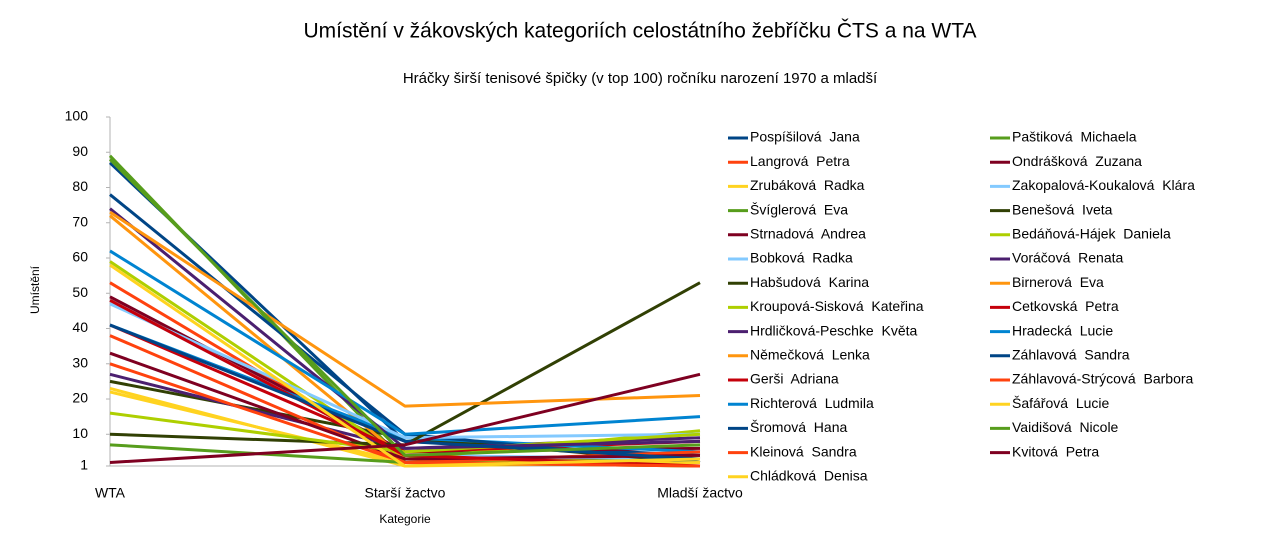  Describe the element at coordinates (1103, 185) in the screenshot. I see `legend-label: Zakopalová-Koukalová Klára` at that location.